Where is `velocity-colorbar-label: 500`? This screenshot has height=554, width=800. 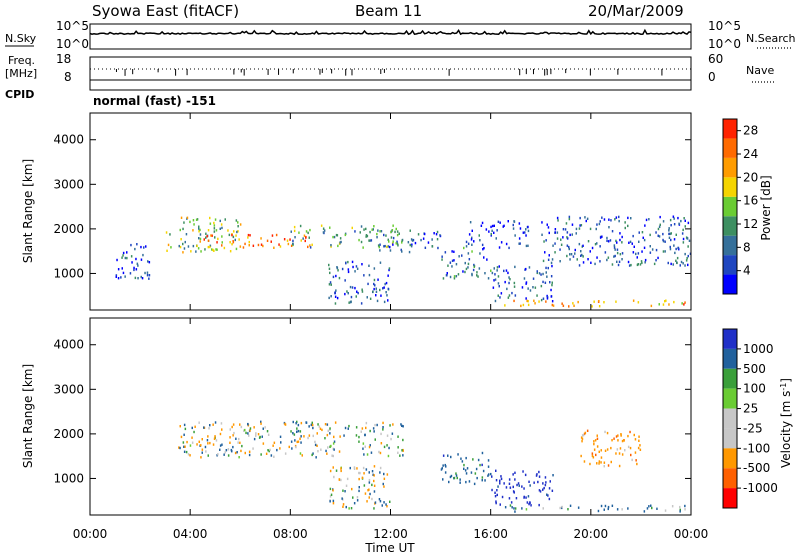
velocity-colorbar-label: 500 is located at coordinates (754, 369).